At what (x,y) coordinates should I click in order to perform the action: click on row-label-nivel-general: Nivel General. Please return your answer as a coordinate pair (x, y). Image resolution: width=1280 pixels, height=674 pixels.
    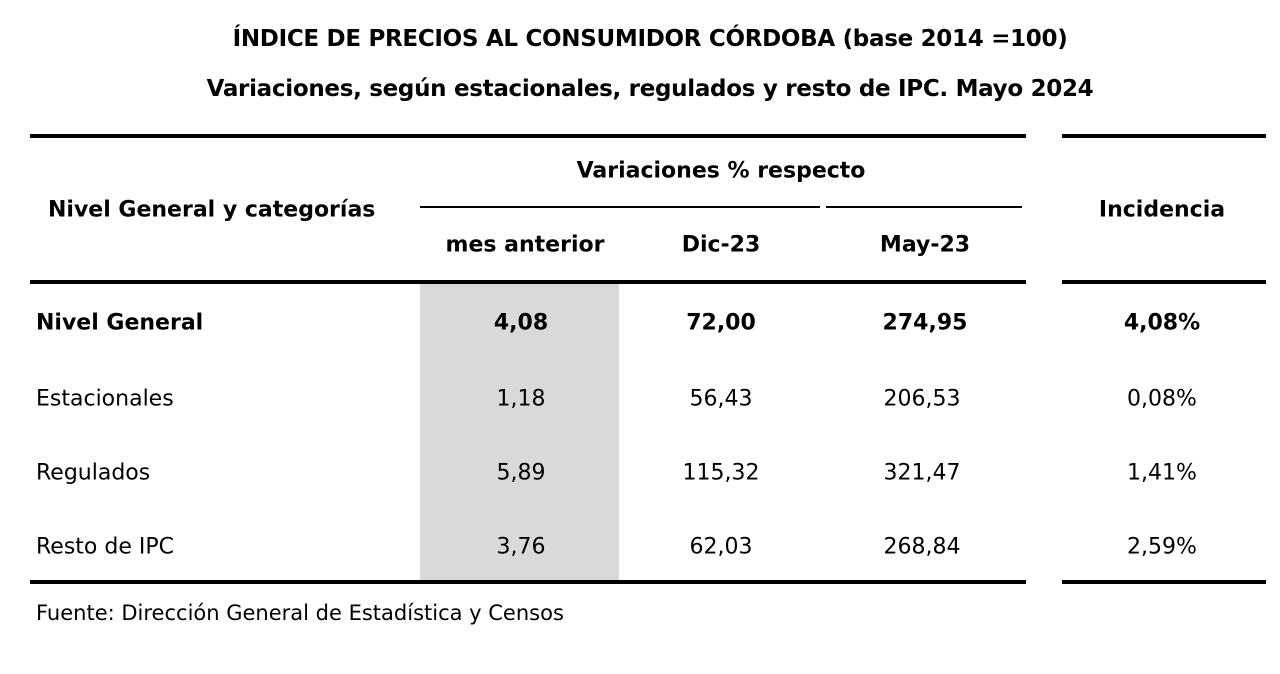
    Looking at the image, I should click on (120, 323).